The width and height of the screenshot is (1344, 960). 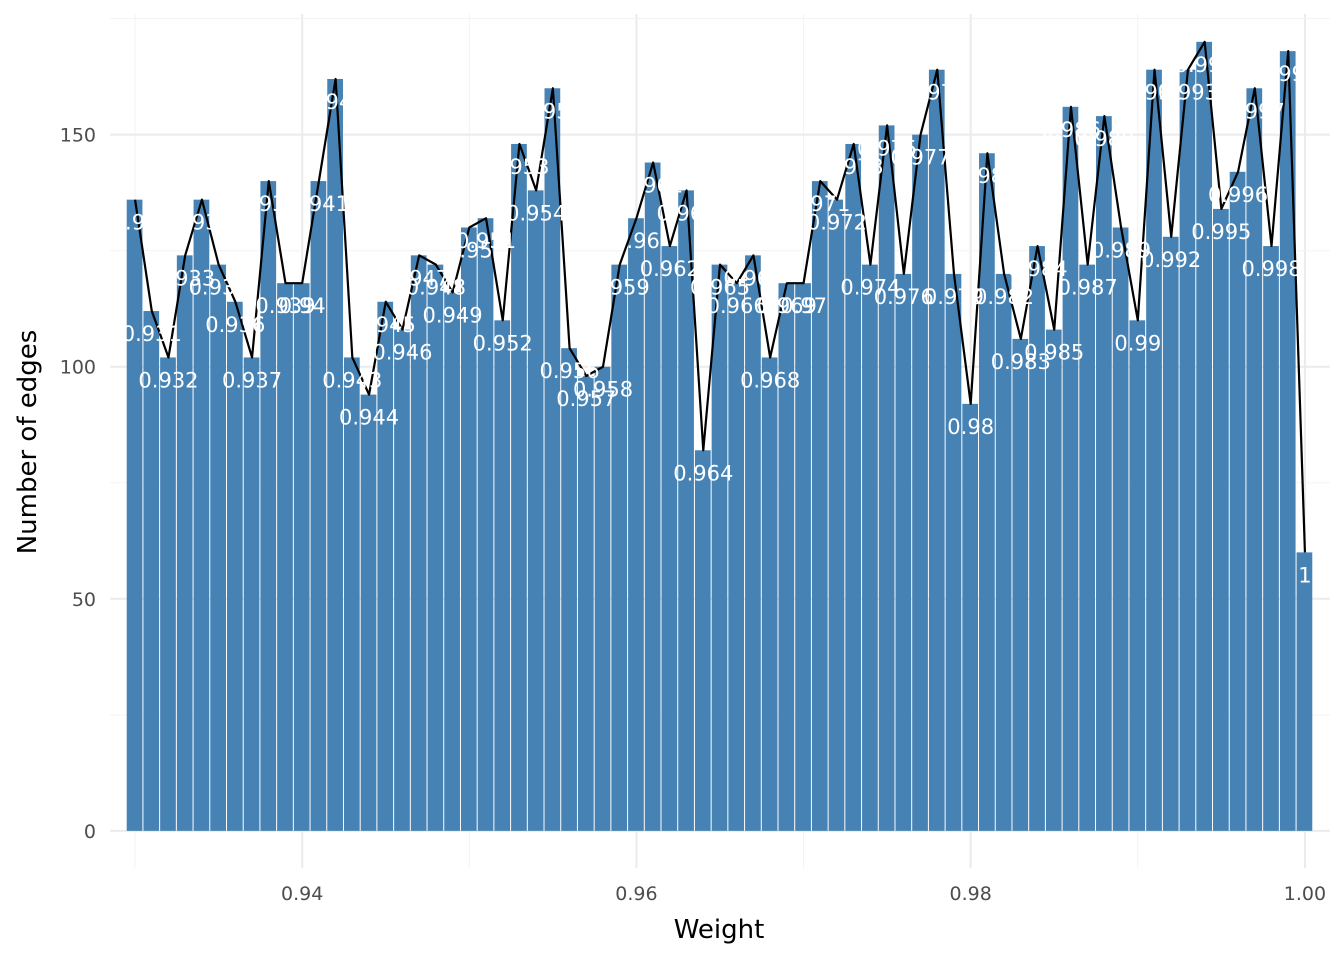 What do you see at coordinates (185, 278) in the screenshot?
I see `bar-value-label: 0.933` at bounding box center [185, 278].